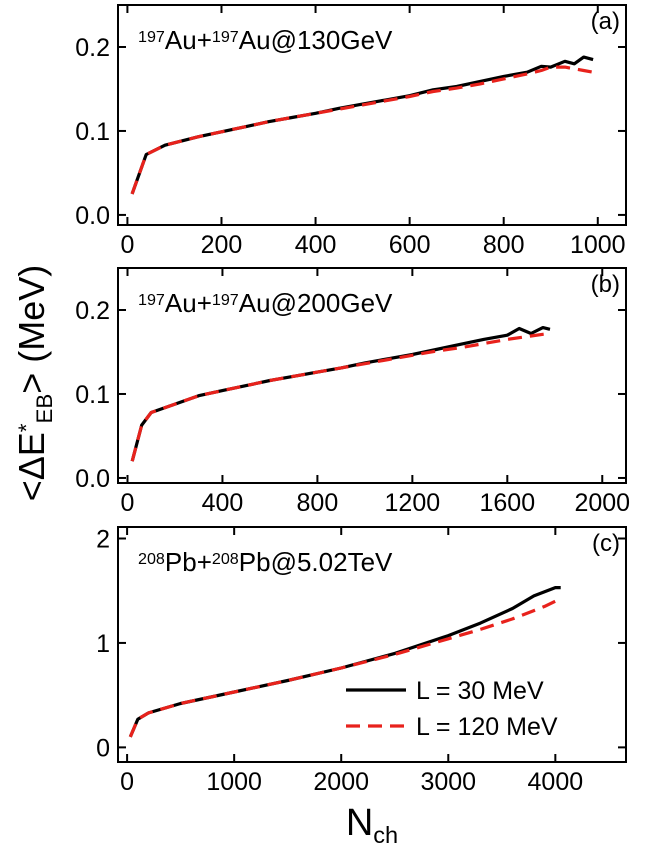  I want to click on legend-label: L = 30 MeV, so click(480, 691).